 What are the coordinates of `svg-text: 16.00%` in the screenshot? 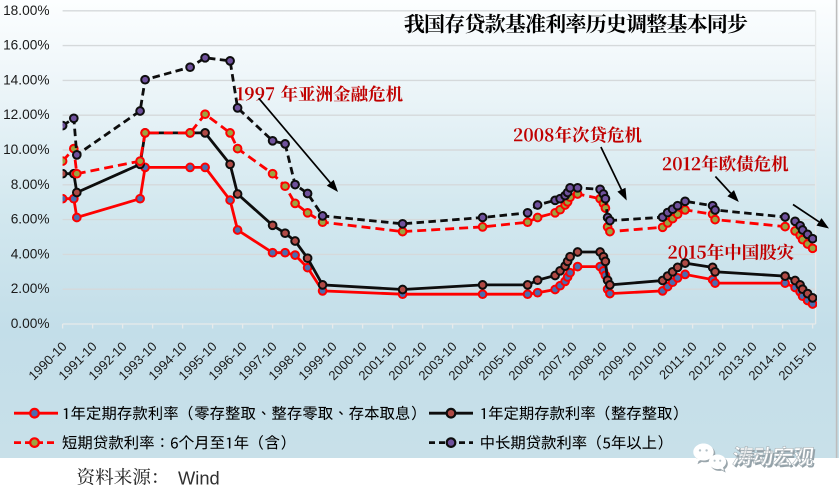 It's located at (26, 45).